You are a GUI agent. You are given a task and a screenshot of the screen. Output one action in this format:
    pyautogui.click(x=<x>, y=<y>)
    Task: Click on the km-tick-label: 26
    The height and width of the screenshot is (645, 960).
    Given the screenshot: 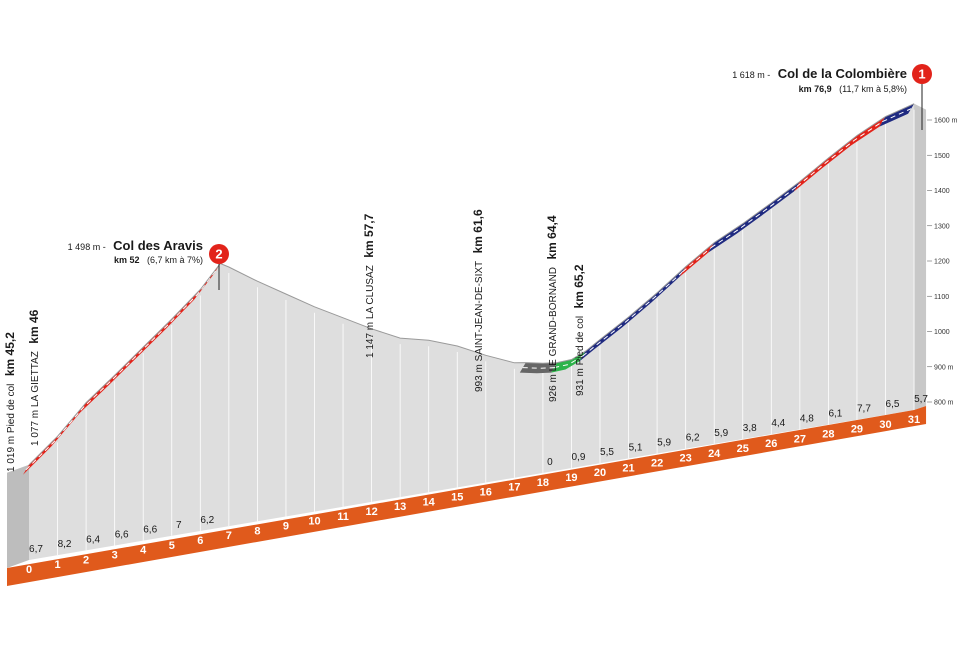 What is the action you would take?
    pyautogui.click(x=771, y=444)
    